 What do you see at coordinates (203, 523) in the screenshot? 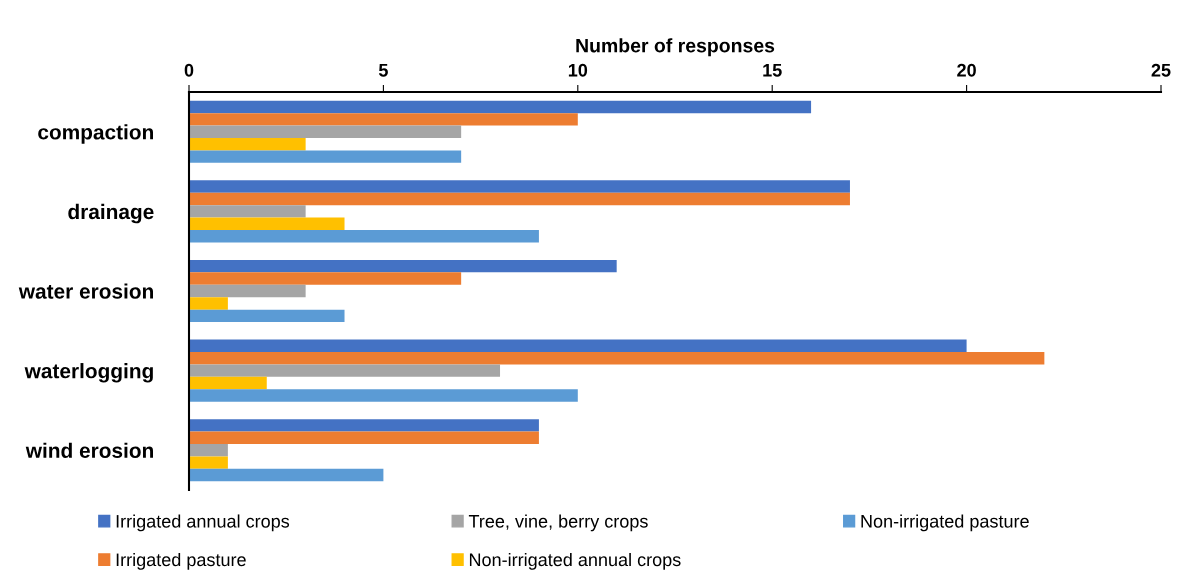
I see `legend-label: Irrigated annual crops` at bounding box center [203, 523].